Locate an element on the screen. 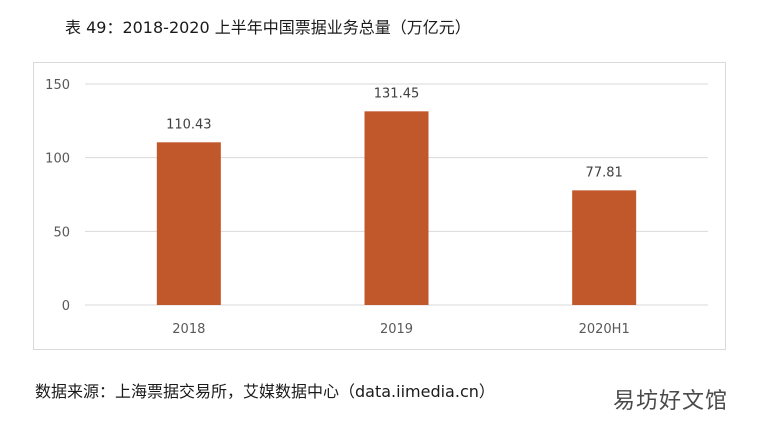 Image resolution: width=760 pixels, height=429 pixels. y-tick-label: 50 is located at coordinates (61, 232).